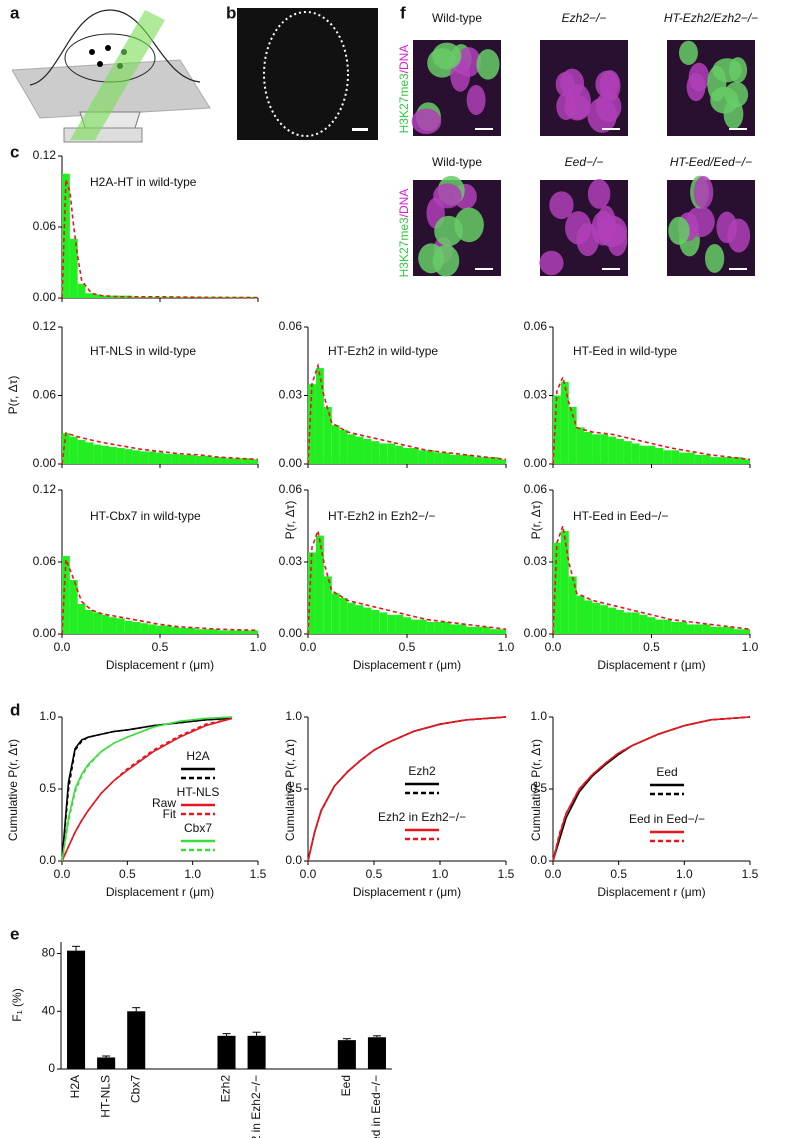 Image resolution: width=796 pixels, height=1138 pixels. What do you see at coordinates (376, 1106) in the screenshot?
I see `x-tick-label: Eed in Eed−/−` at bounding box center [376, 1106].